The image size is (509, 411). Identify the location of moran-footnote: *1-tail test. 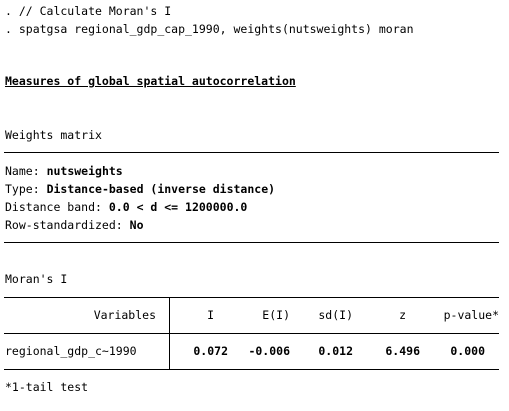
(47, 387).